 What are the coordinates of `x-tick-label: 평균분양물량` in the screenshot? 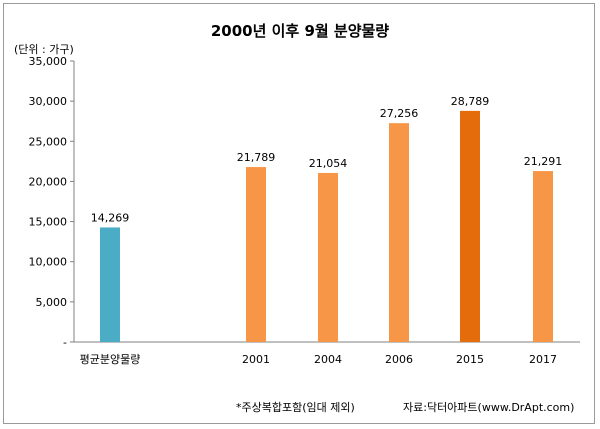 It's located at (110, 359).